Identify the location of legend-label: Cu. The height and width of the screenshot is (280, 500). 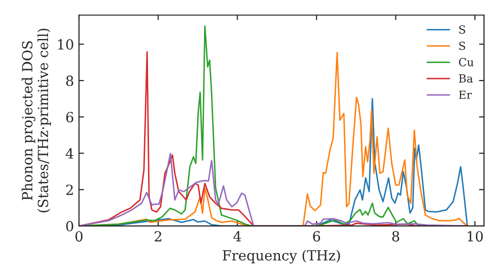
(466, 62).